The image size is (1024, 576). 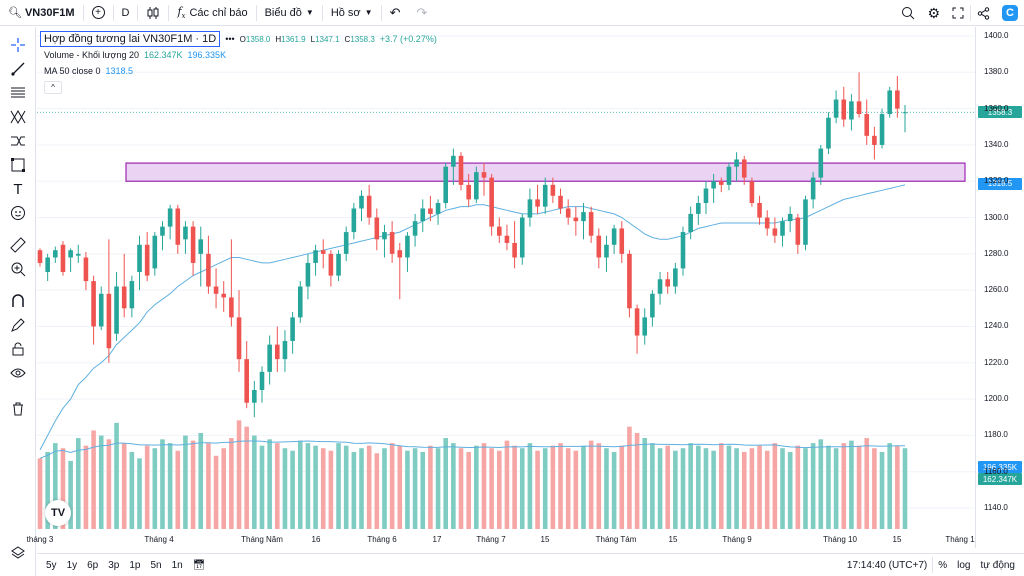 I want to click on range-button-1p: 1p, so click(x=135, y=565).